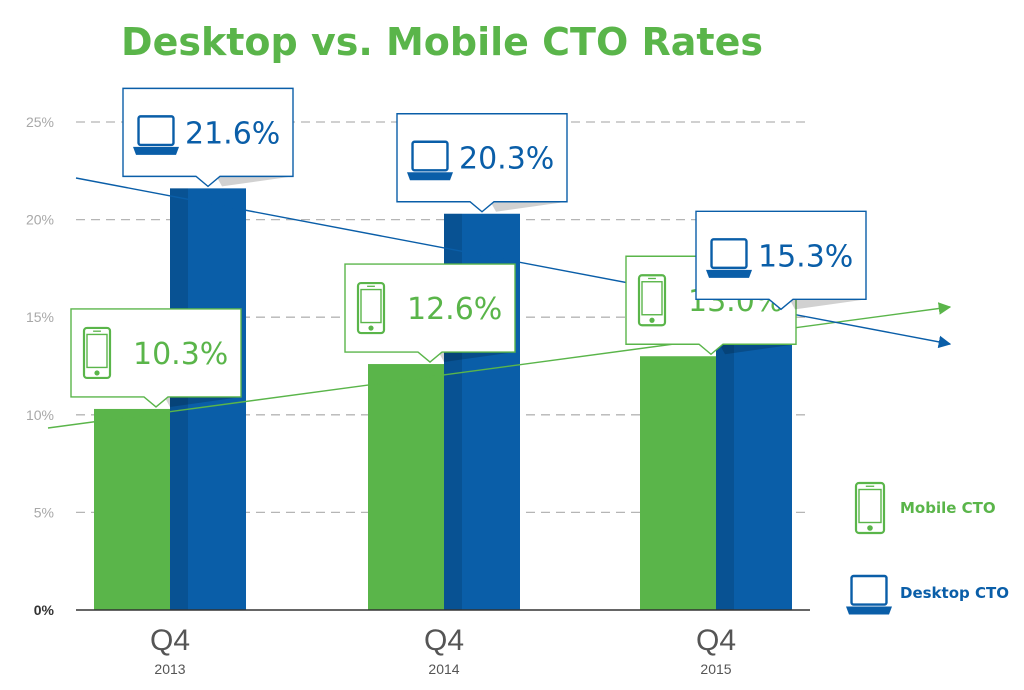 The image size is (1024, 690). I want to click on x-tick-year: 2015, so click(715, 669).